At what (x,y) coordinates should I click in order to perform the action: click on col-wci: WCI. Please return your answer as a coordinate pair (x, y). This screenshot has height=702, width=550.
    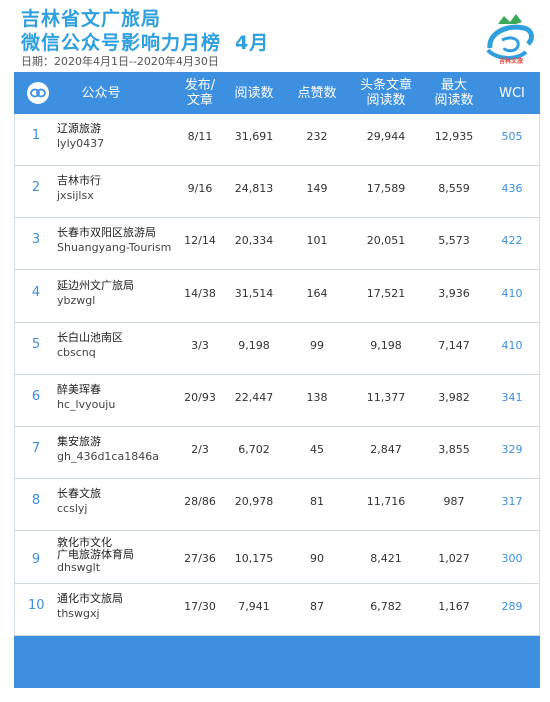
    Looking at the image, I should click on (512, 93).